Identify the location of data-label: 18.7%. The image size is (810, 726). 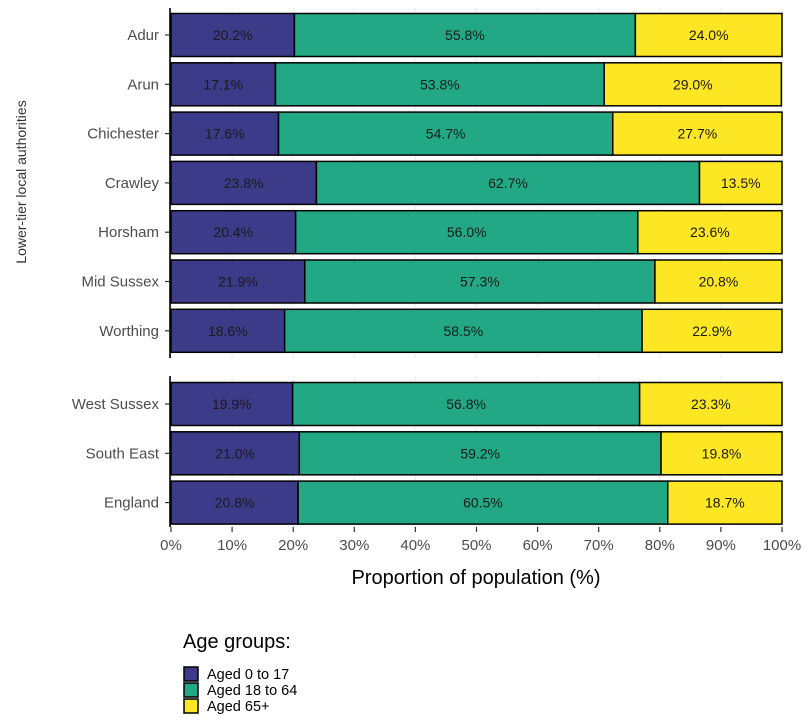
(725, 503).